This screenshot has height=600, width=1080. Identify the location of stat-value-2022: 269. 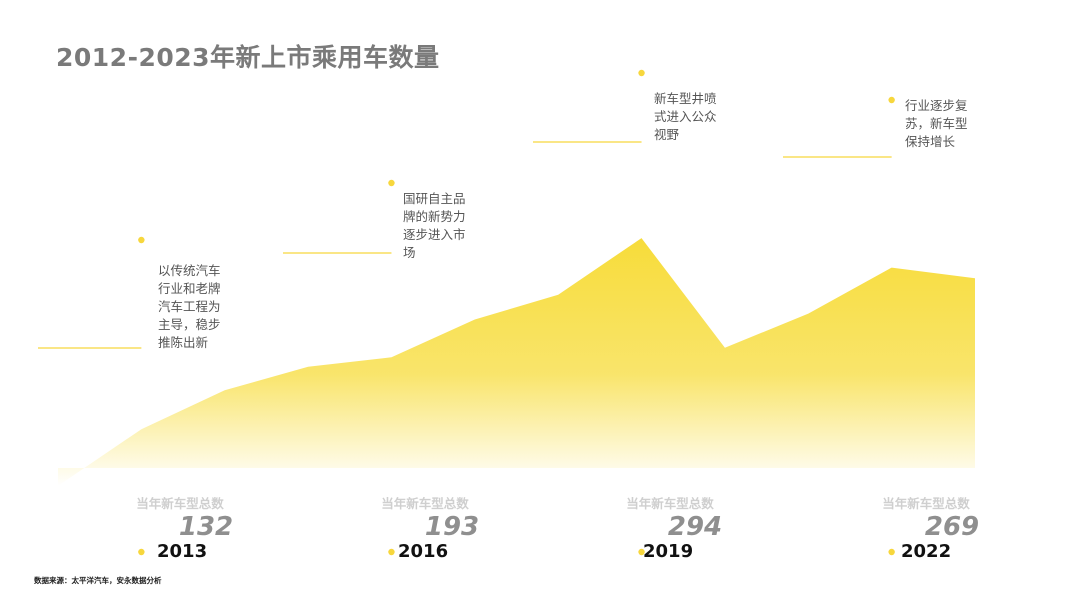
(952, 527).